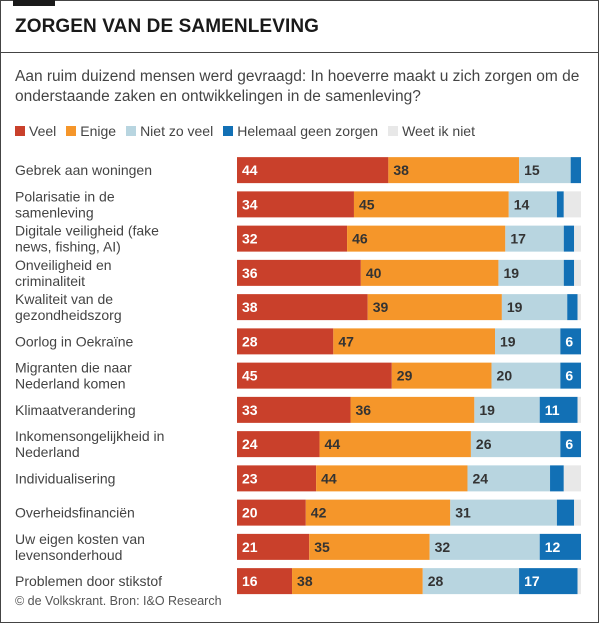 This screenshot has height=623, width=599. Describe the element at coordinates (532, 170) in the screenshot. I see `data-label: 15` at that location.